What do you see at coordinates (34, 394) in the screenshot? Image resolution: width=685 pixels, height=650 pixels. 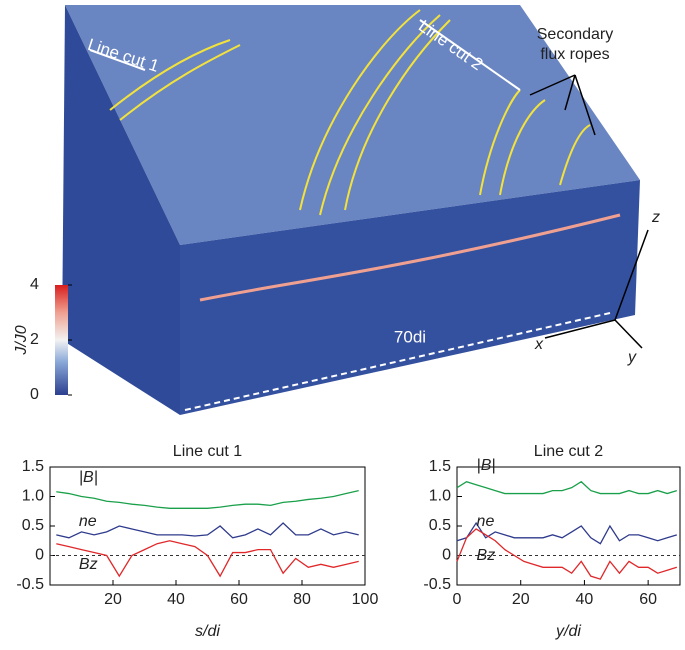 I see `colorbar-tick-label: 0` at bounding box center [34, 394].